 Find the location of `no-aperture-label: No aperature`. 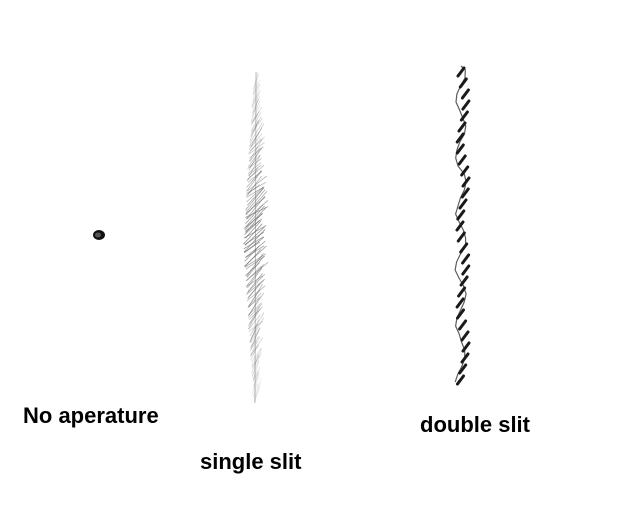

no-aperture-label: No aperature is located at coordinates (91, 415).